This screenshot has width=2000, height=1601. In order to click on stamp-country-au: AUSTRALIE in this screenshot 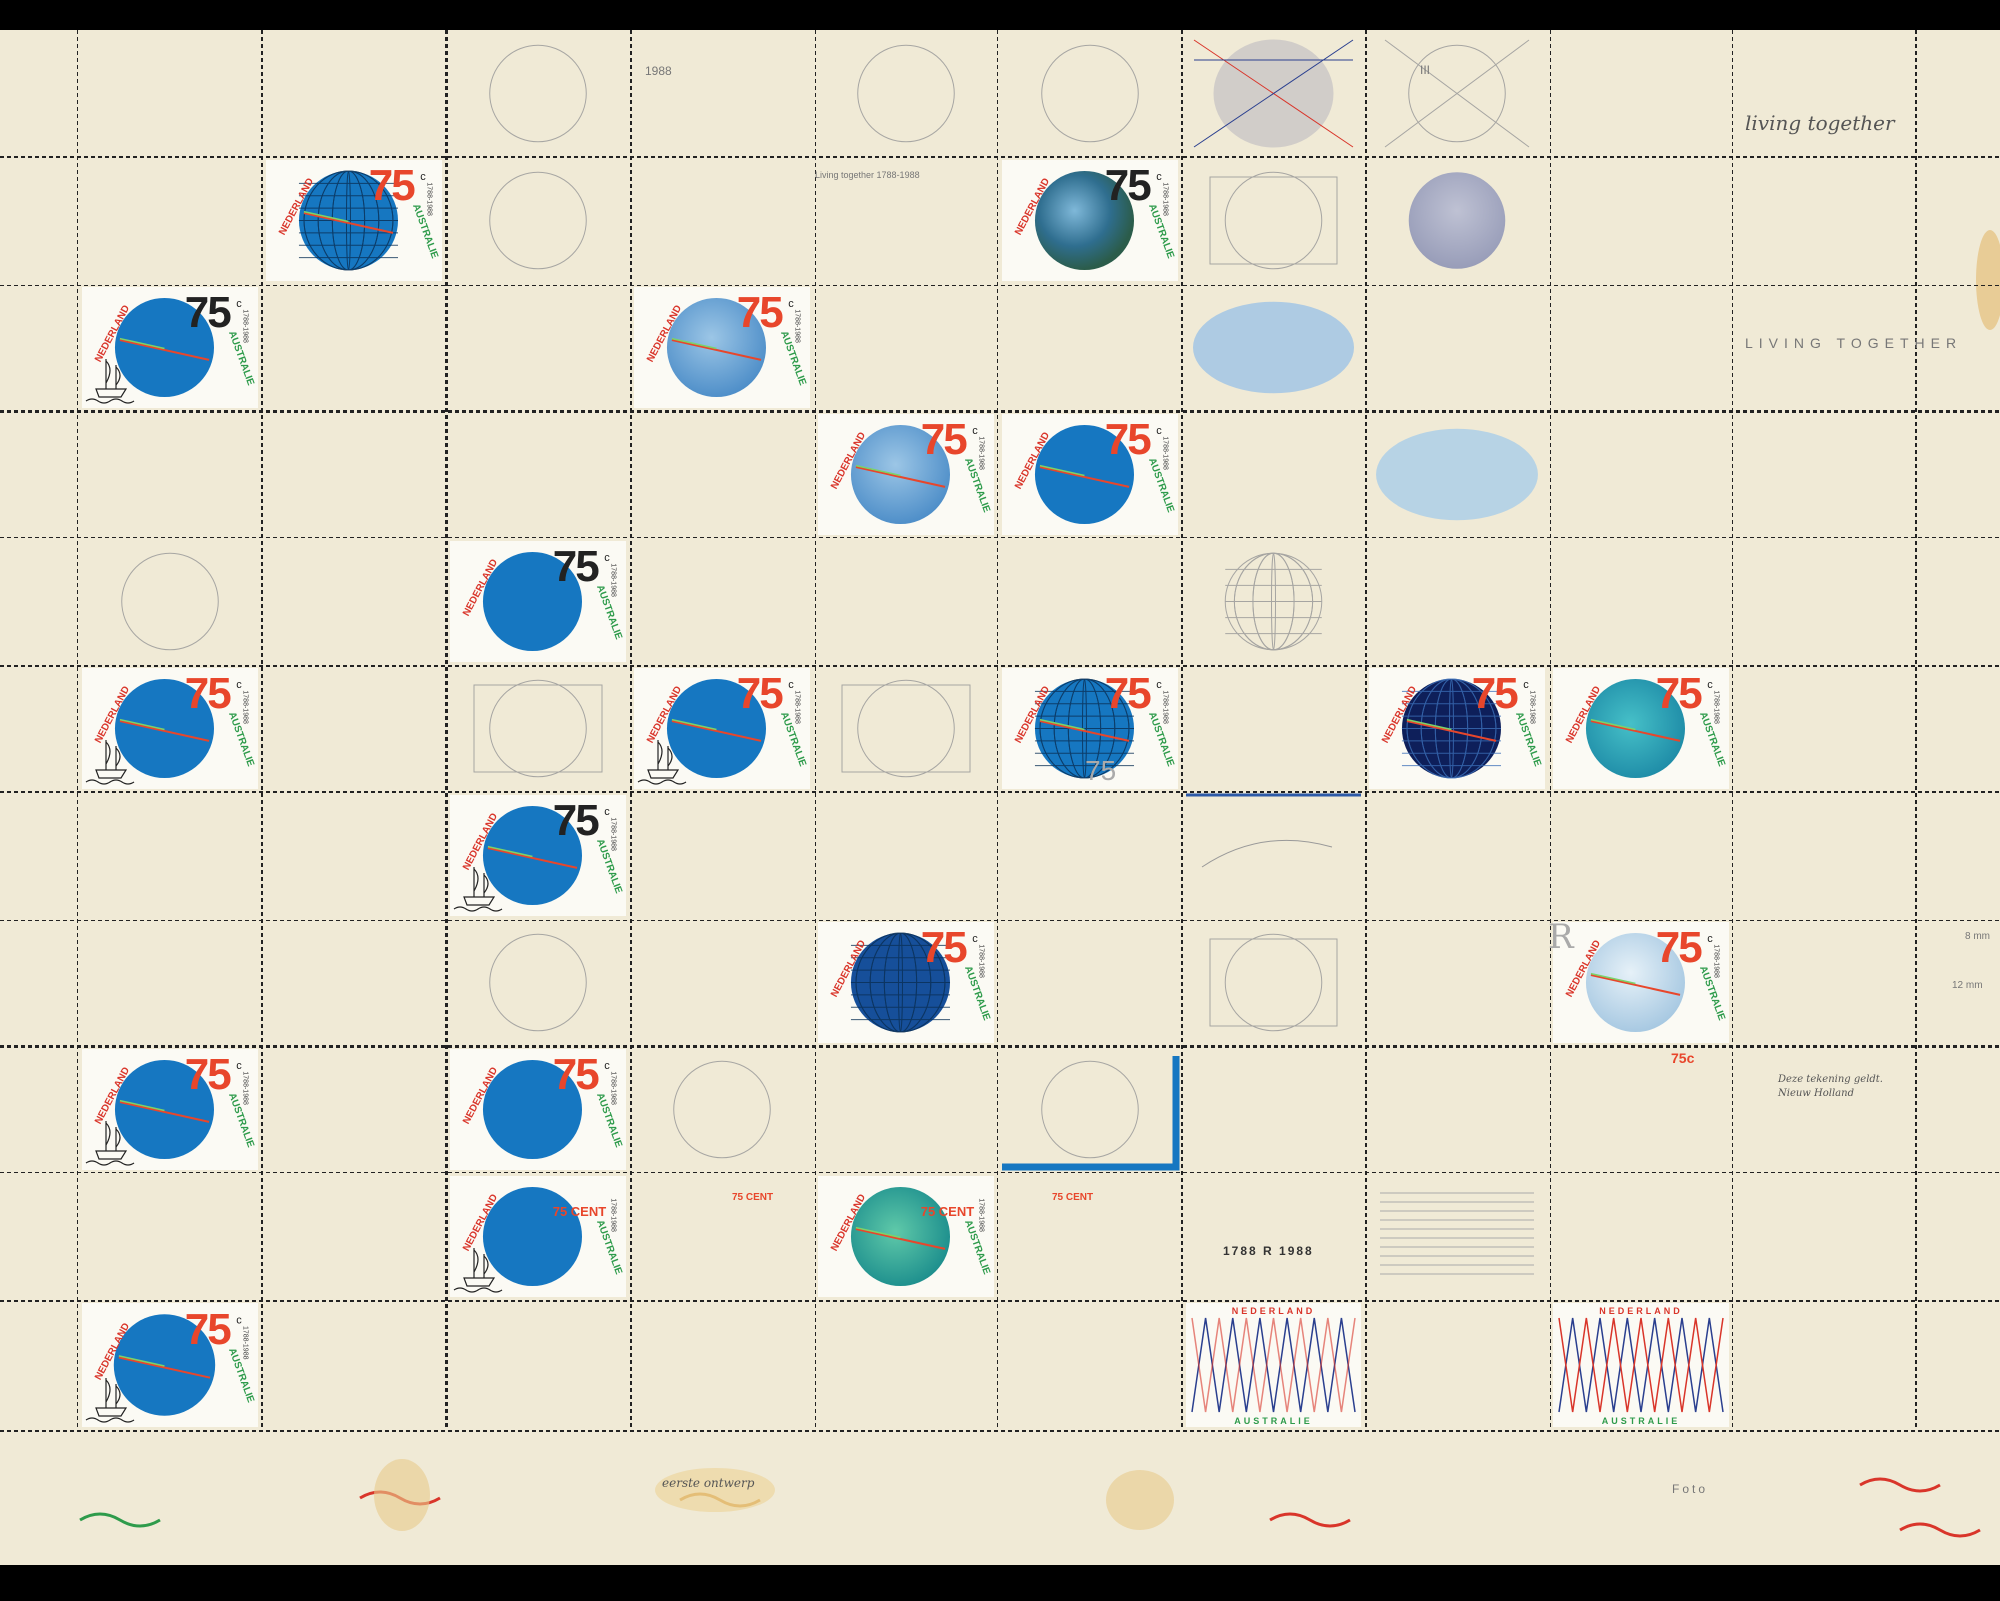, I will do `click(1641, 1421)`.